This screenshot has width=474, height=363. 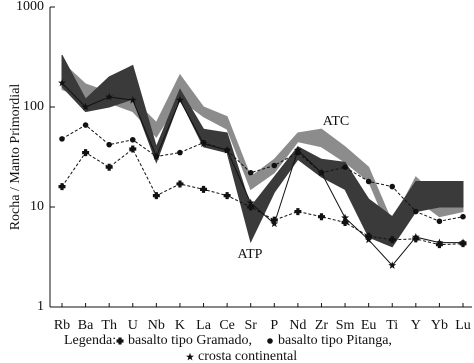 What do you see at coordinates (274, 325) in the screenshot?
I see `x-tick-label: P` at bounding box center [274, 325].